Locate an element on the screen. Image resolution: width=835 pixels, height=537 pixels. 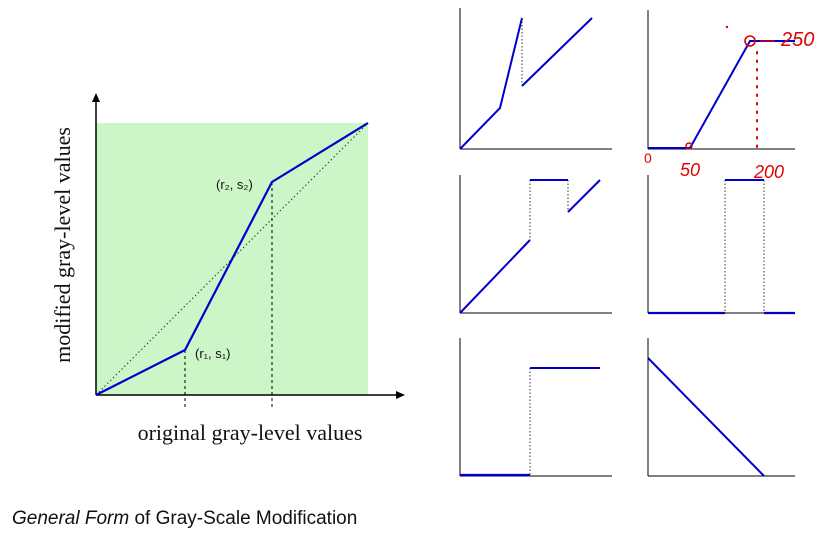
panel-piecewise-jump is located at coordinates (535, 79).